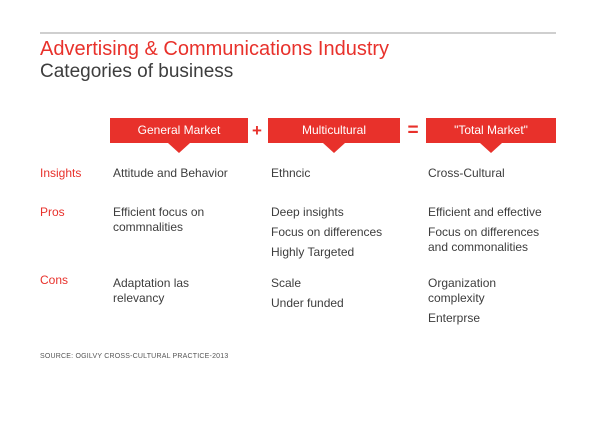 This screenshot has width=596, height=447. What do you see at coordinates (286, 283) in the screenshot?
I see `cell-text: Scale` at bounding box center [286, 283].